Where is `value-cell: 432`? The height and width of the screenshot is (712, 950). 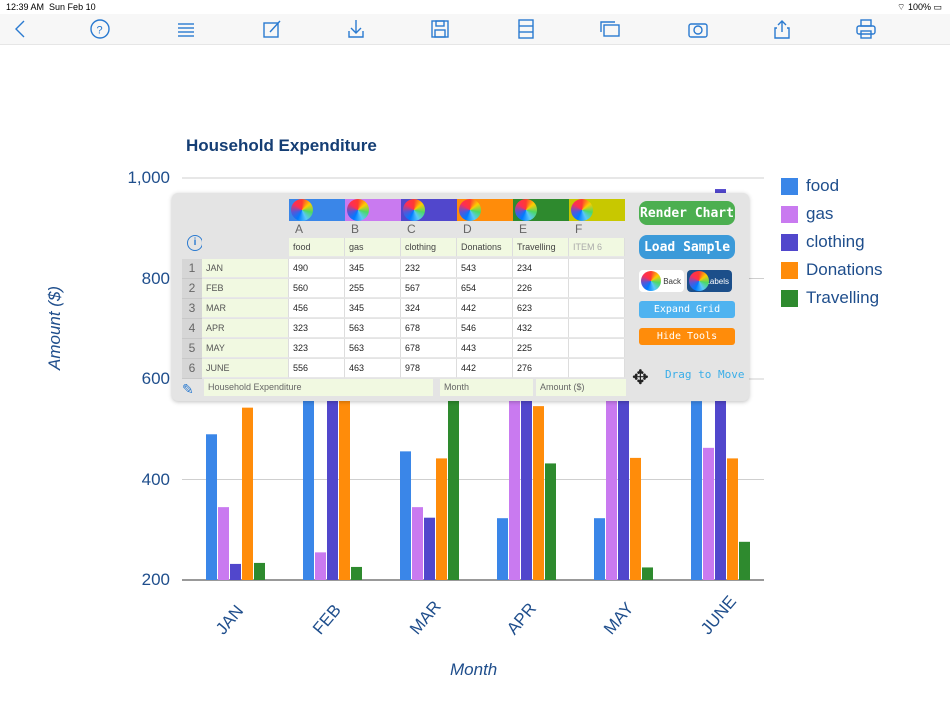 value-cell: 432 is located at coordinates (541, 328).